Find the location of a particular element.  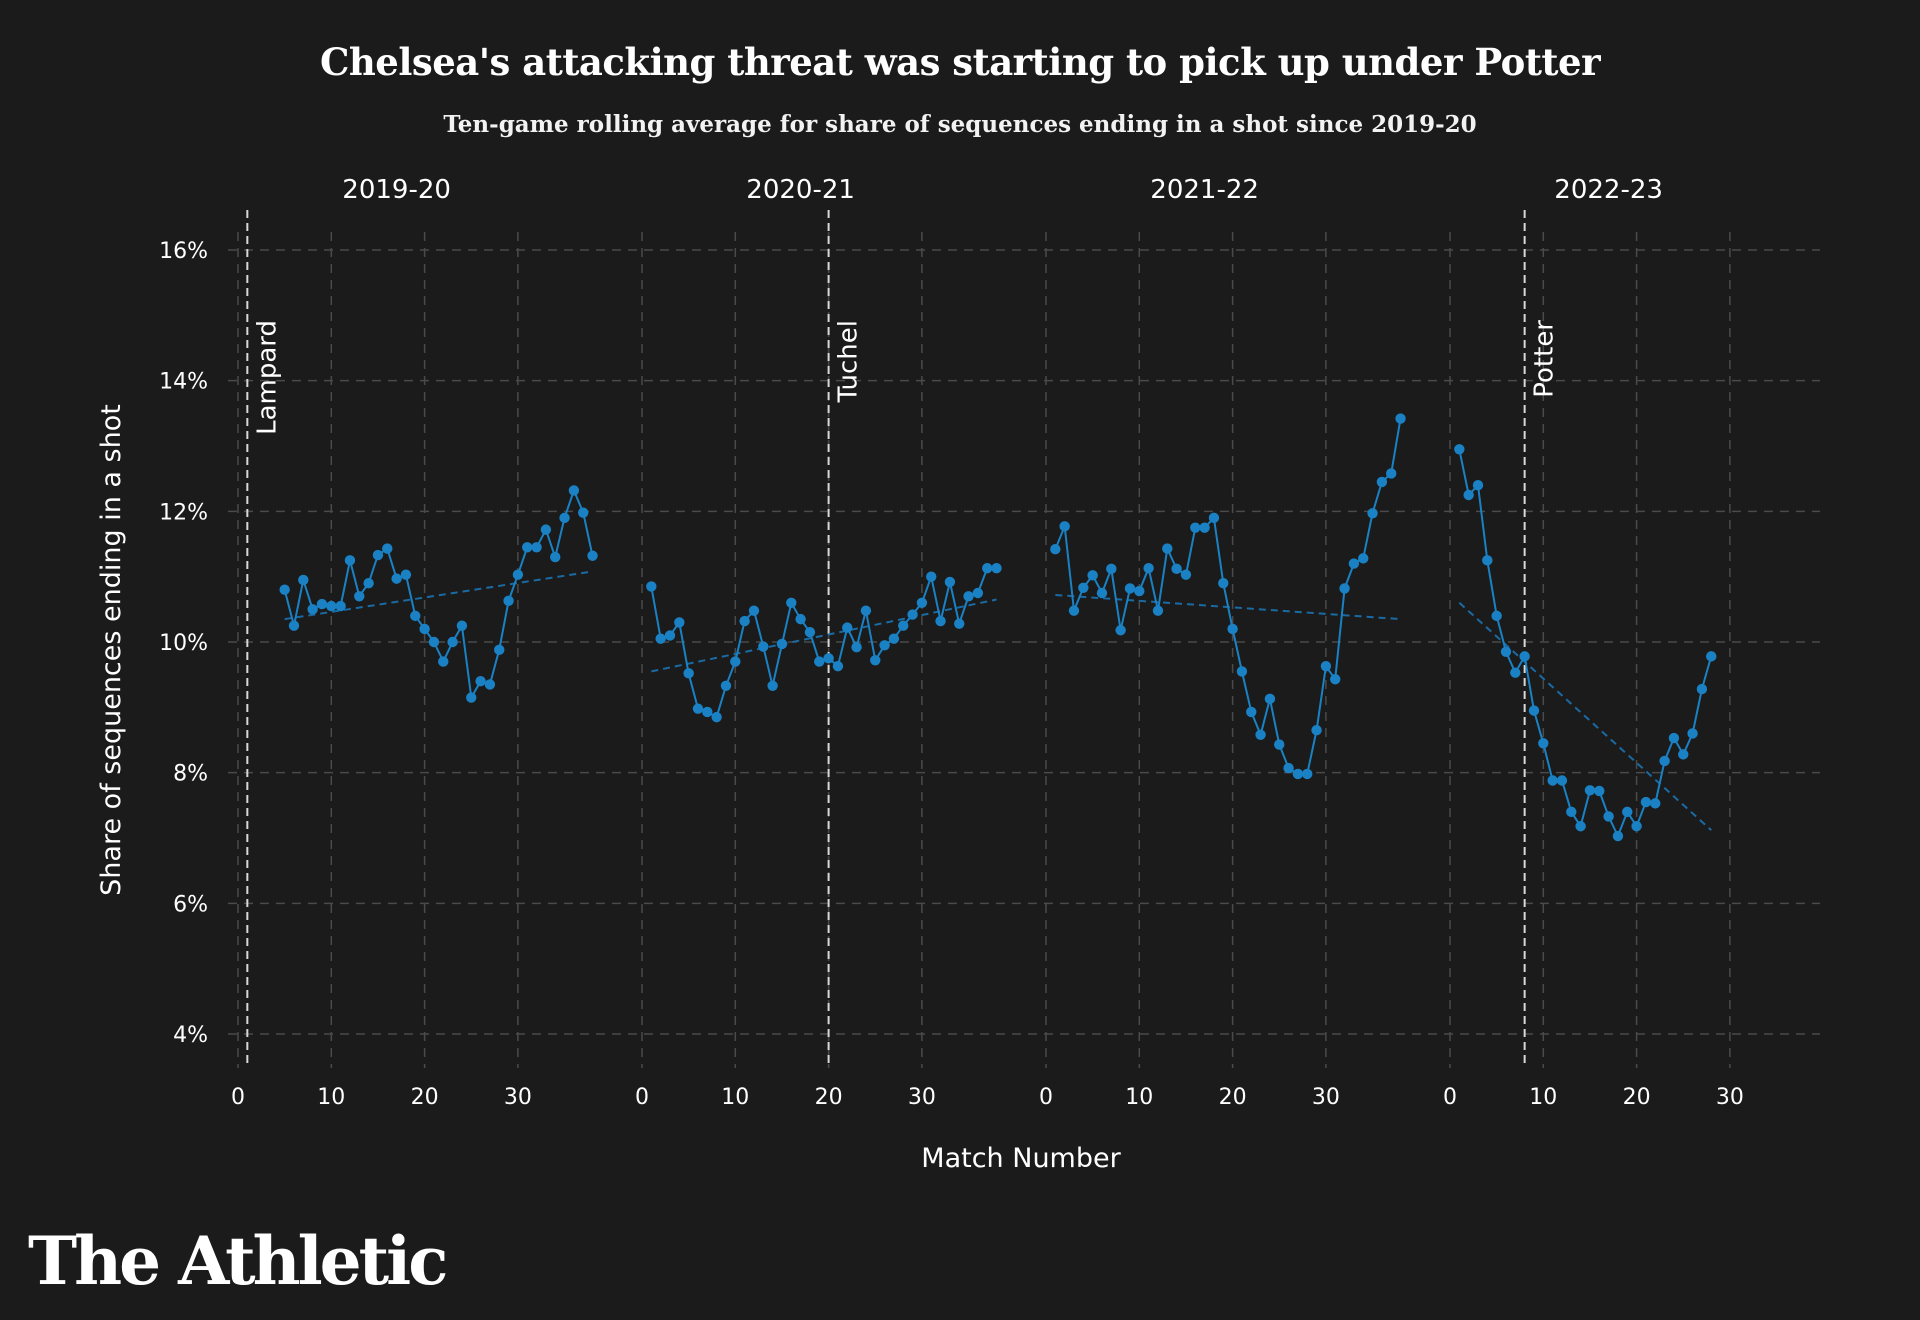

brand-logo: The Athletic is located at coordinates (238, 1261).